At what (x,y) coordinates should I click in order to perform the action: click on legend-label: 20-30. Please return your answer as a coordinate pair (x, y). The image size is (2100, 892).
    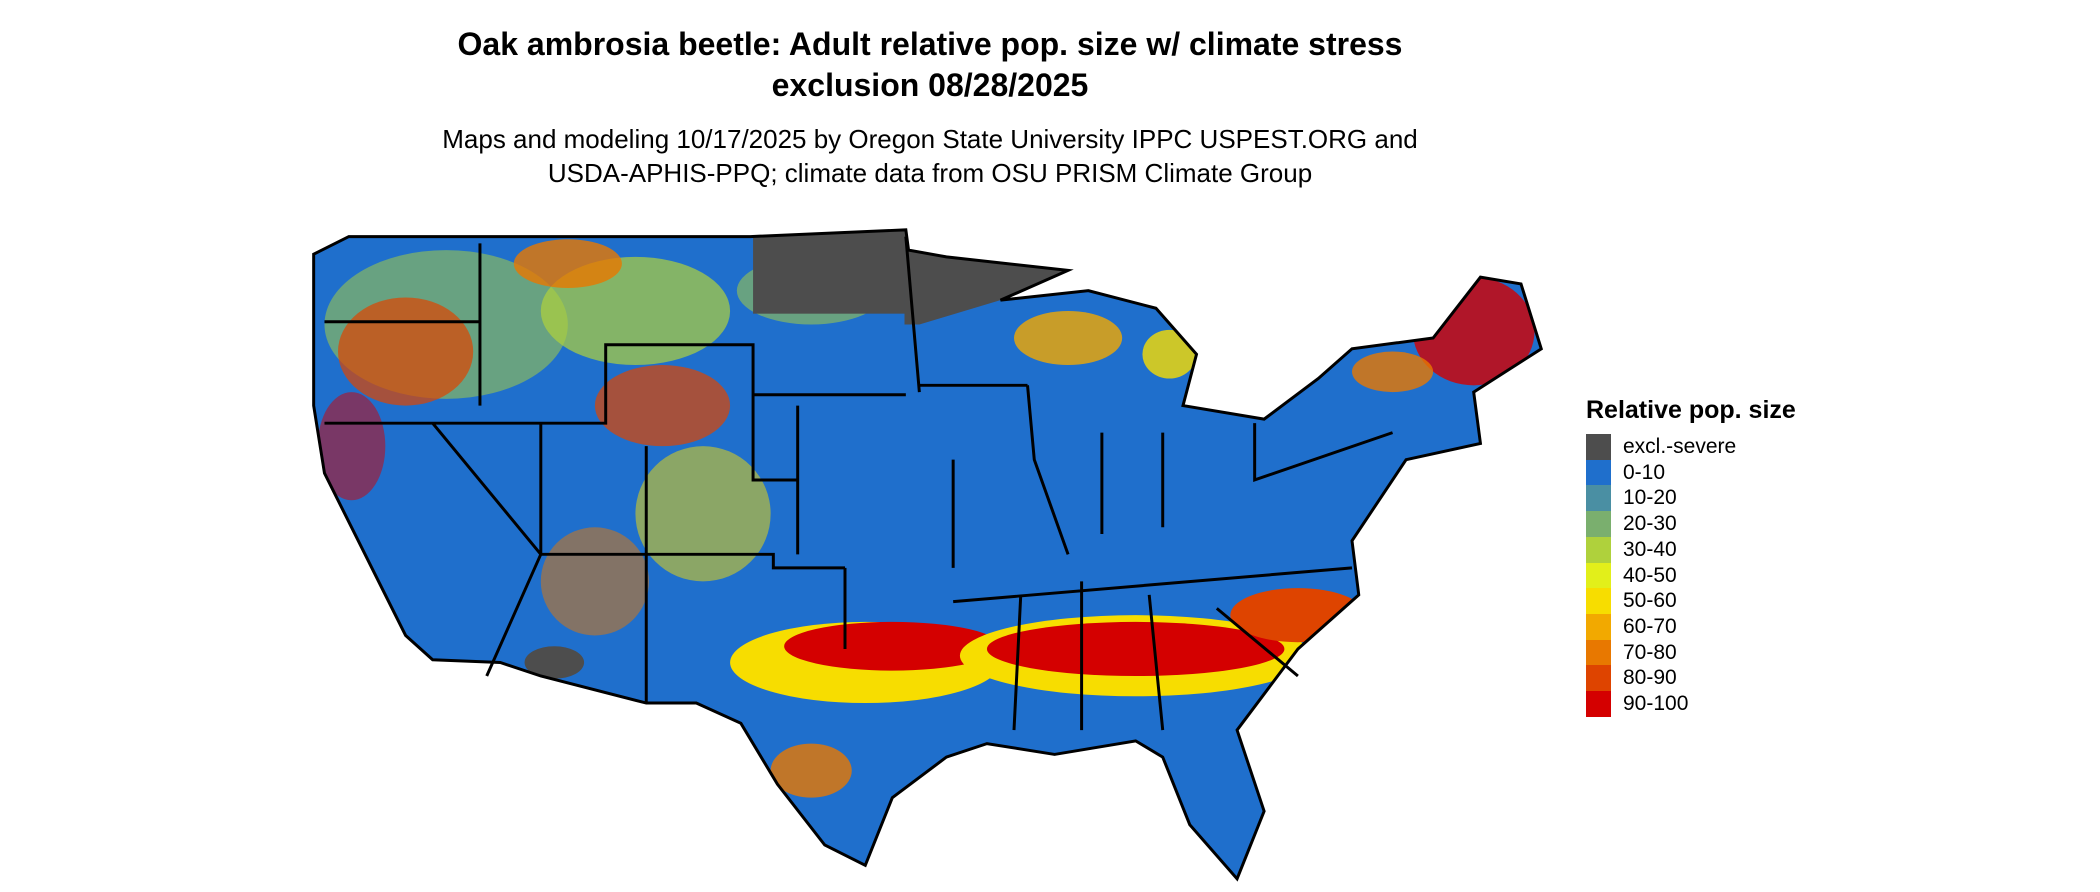
    Looking at the image, I should click on (1650, 524).